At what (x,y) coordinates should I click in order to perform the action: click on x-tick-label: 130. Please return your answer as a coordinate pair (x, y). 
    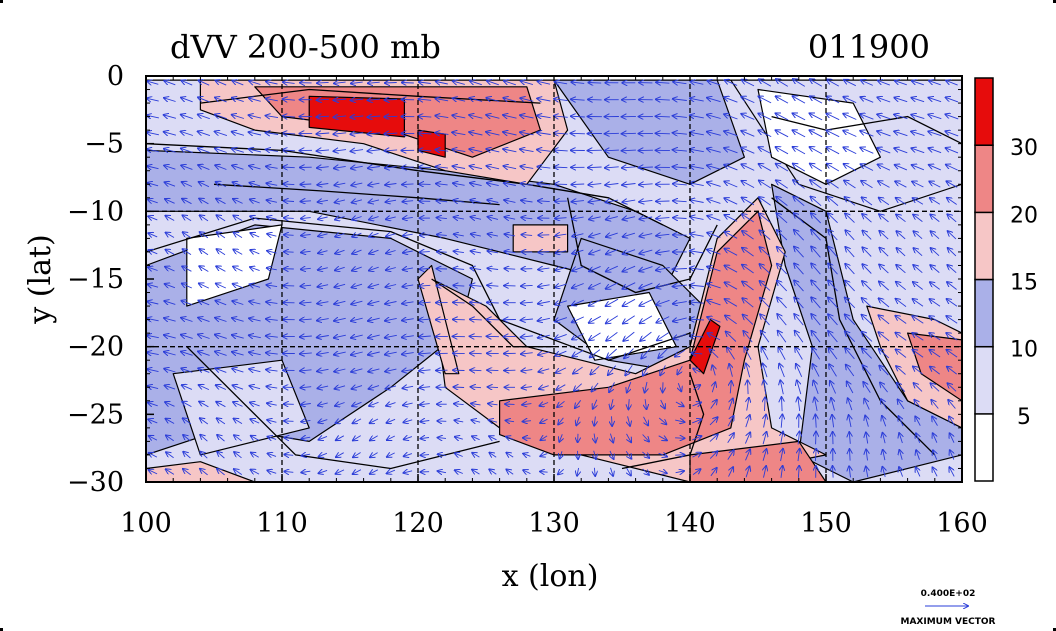
    Looking at the image, I should click on (554, 523).